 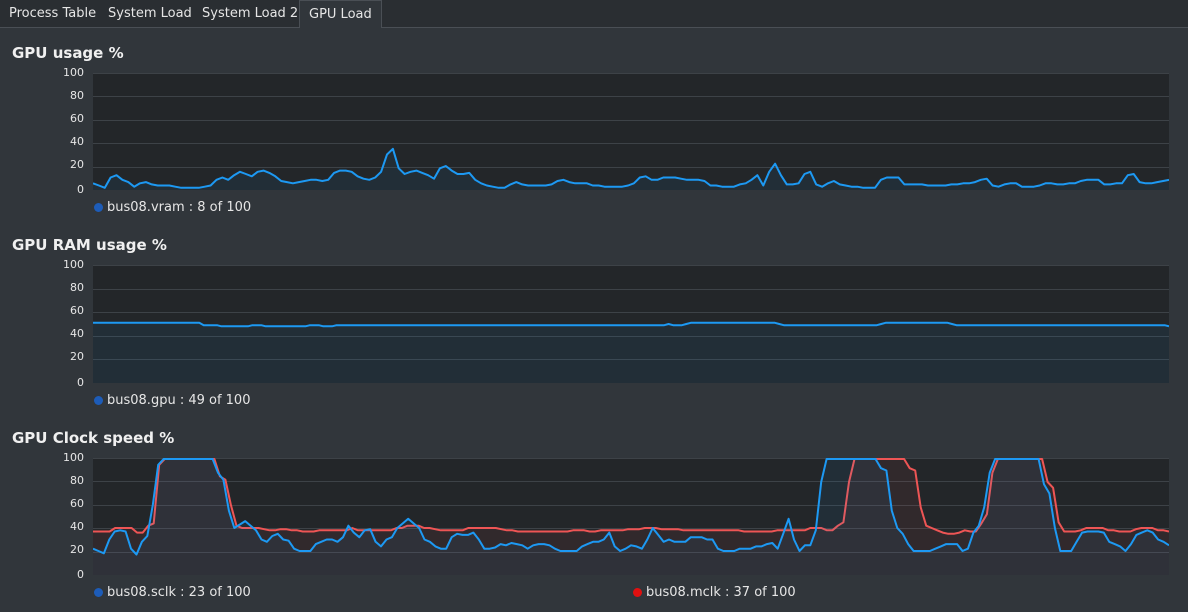 I want to click on legend-label: bus08.mclk : 37 of 100, so click(x=721, y=592).